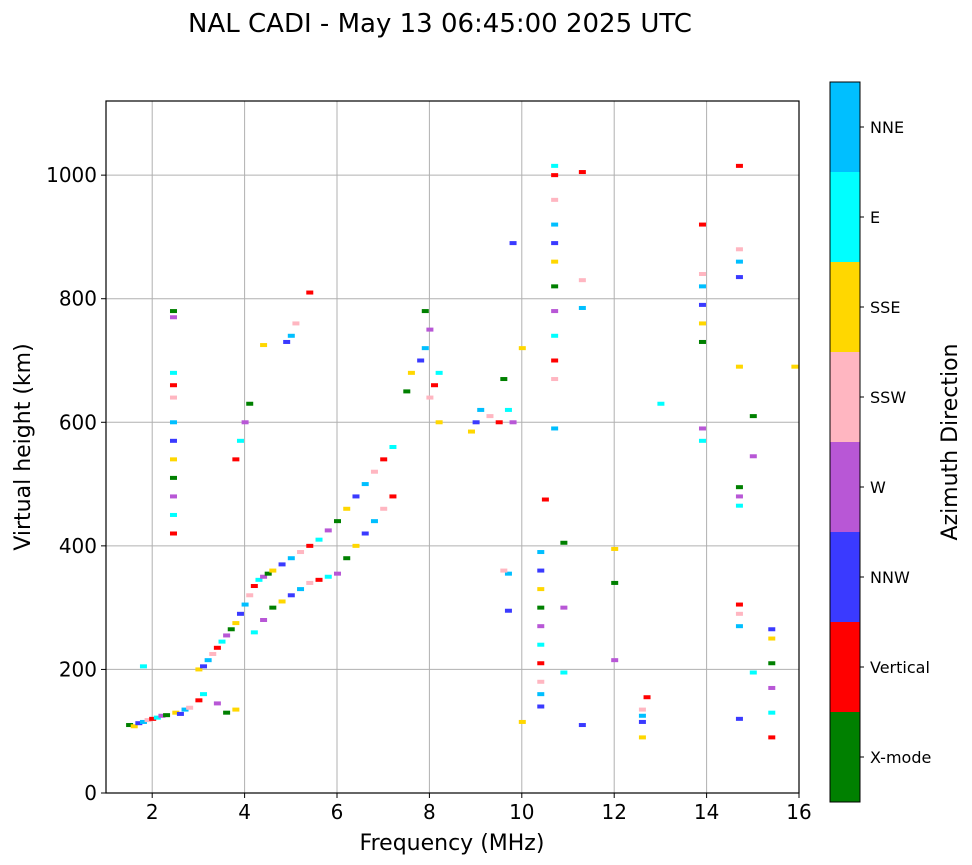 This screenshot has width=972, height=865. I want to click on colorbar-tick-label: SSE, so click(885, 307).